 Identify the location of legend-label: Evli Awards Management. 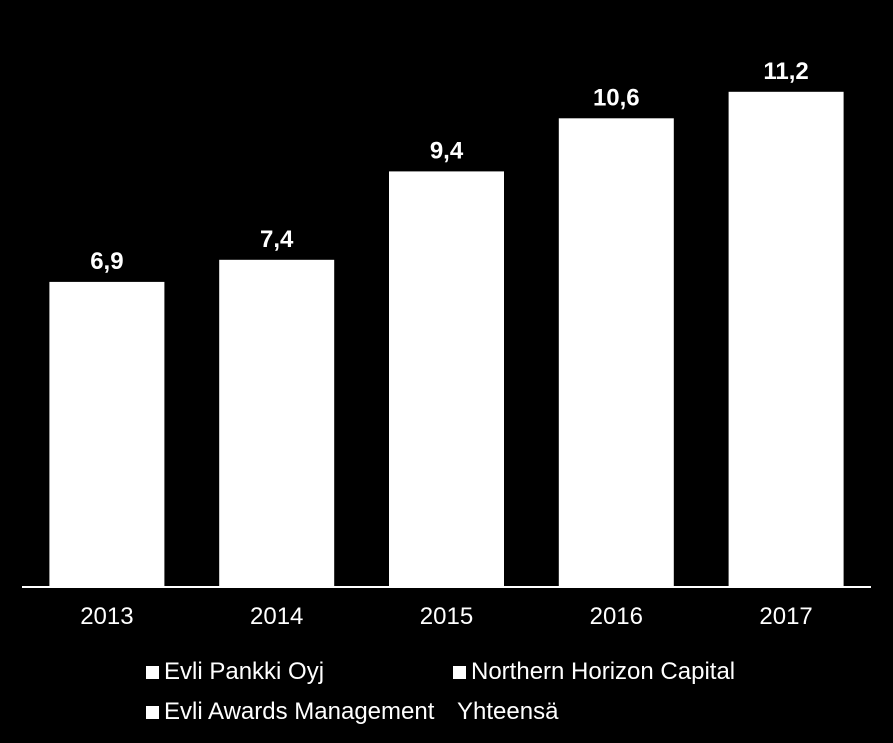
(299, 711).